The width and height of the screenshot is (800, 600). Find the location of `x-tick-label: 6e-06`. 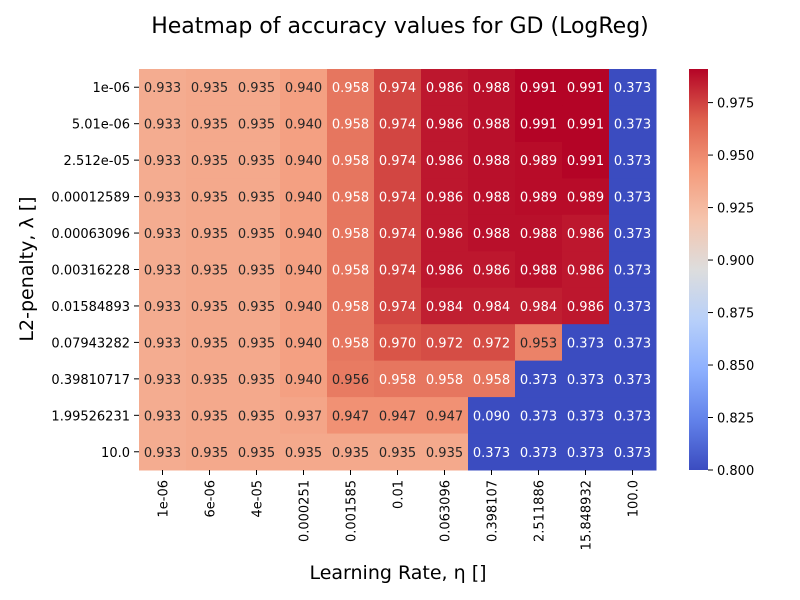

x-tick-label: 6e-06 is located at coordinates (211, 499).